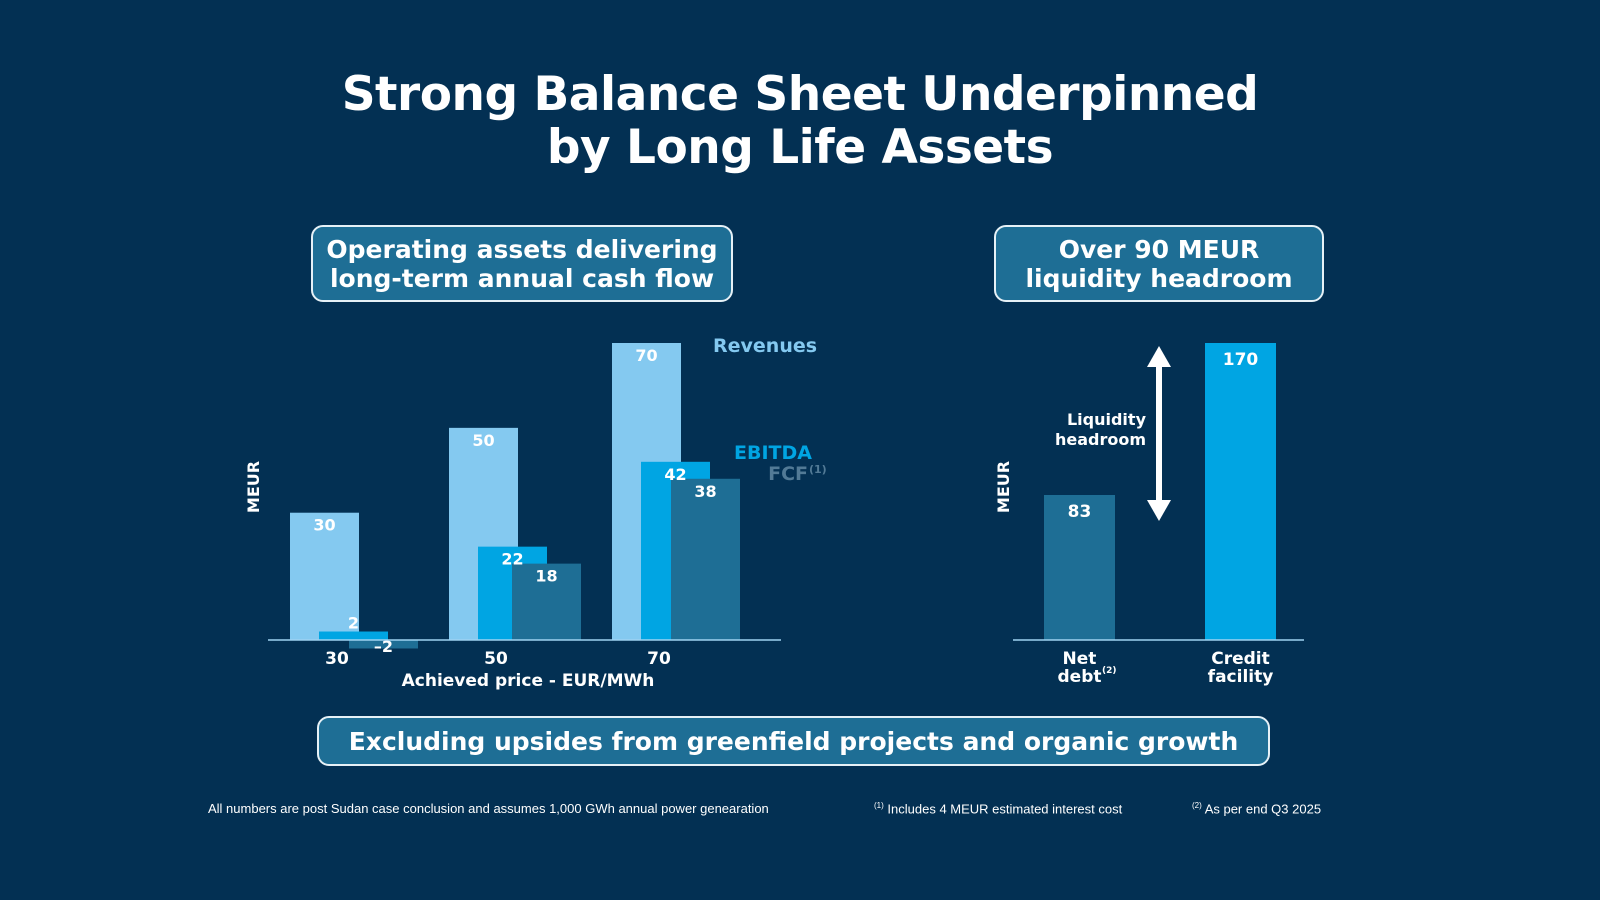 The width and height of the screenshot is (1600, 900). I want to click on x-tick-label: facility, so click(1241, 677).